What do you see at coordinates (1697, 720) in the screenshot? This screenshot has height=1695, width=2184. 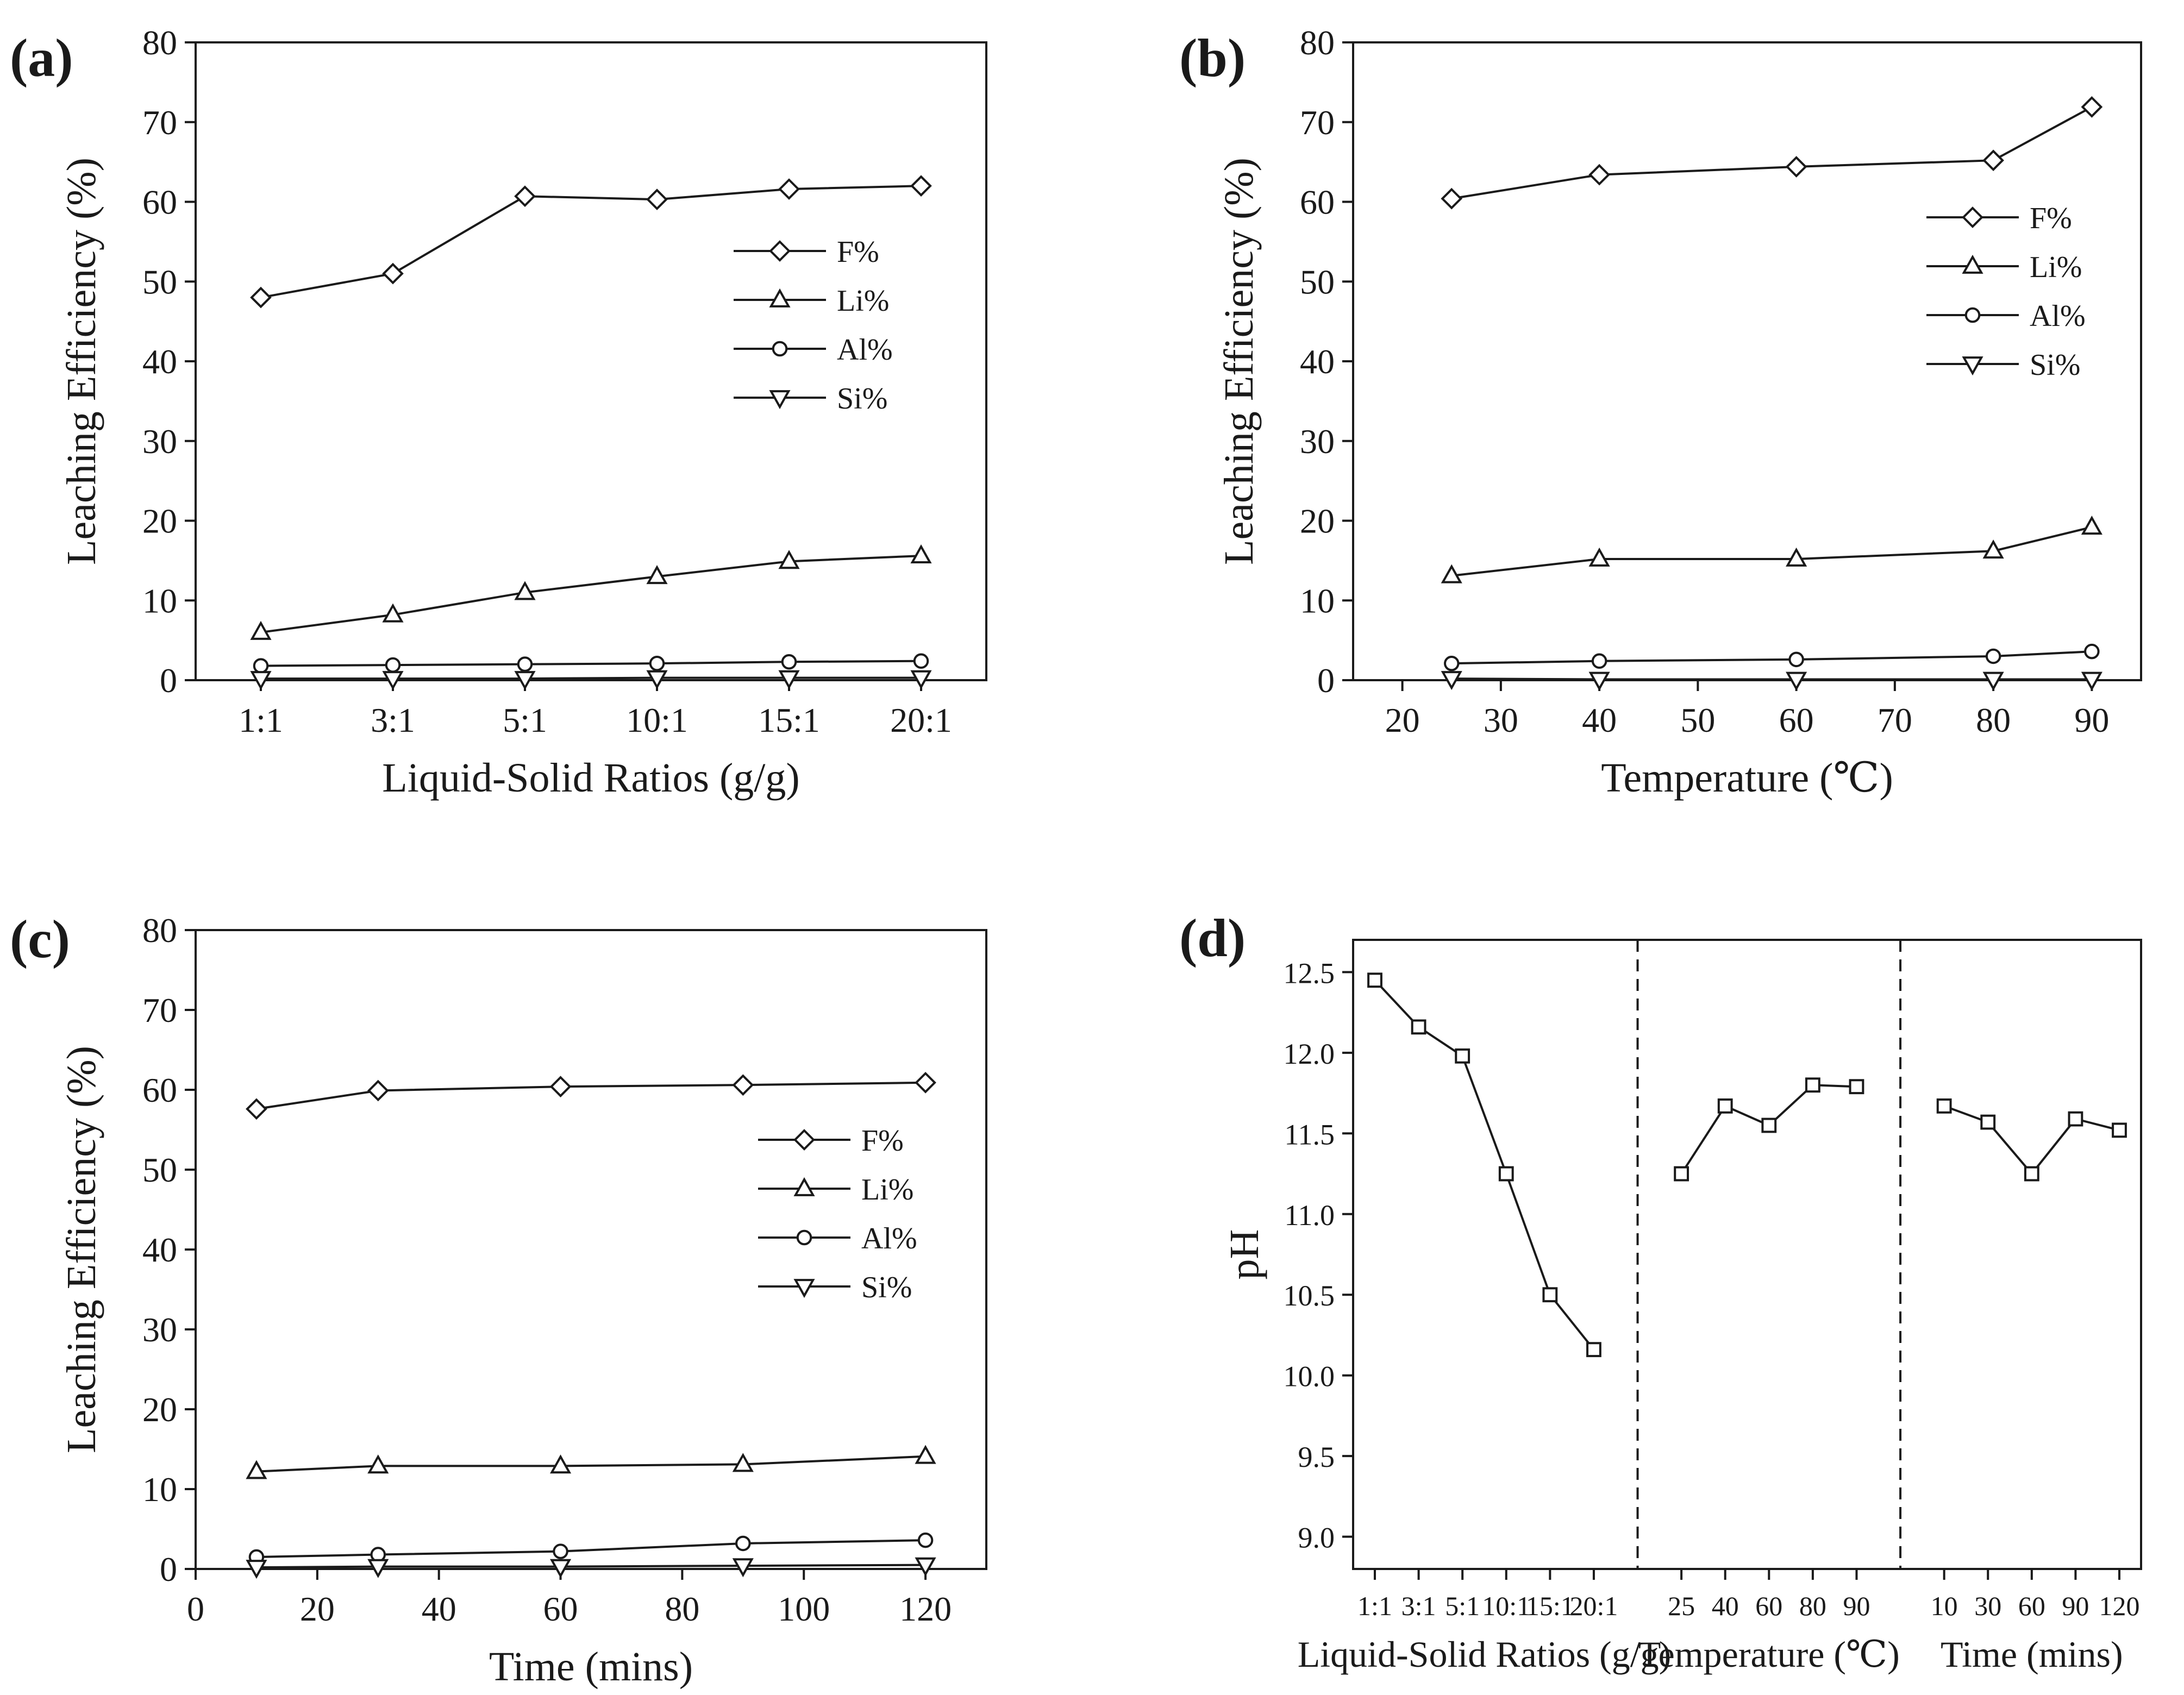 I see `x-tick-label: 50` at bounding box center [1697, 720].